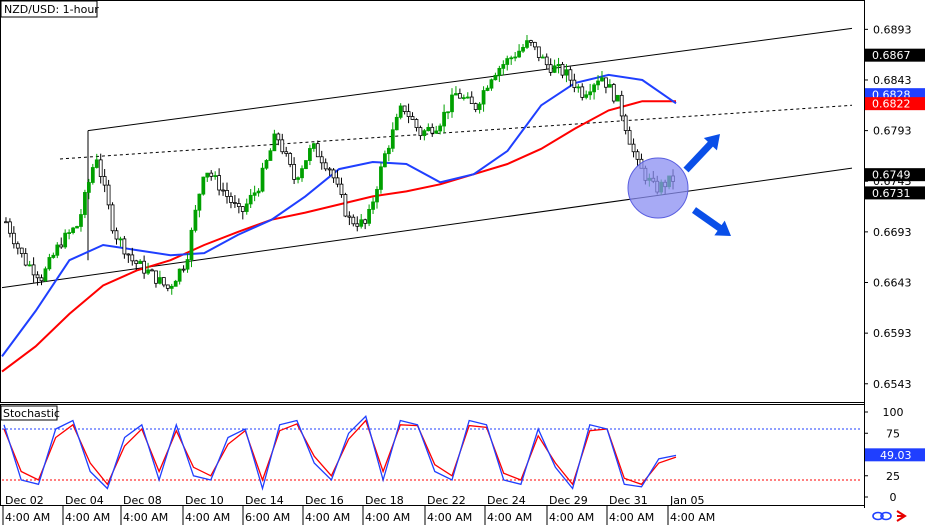 The height and width of the screenshot is (525, 925). I want to click on stochastic-tick-label: 100, so click(893, 412).